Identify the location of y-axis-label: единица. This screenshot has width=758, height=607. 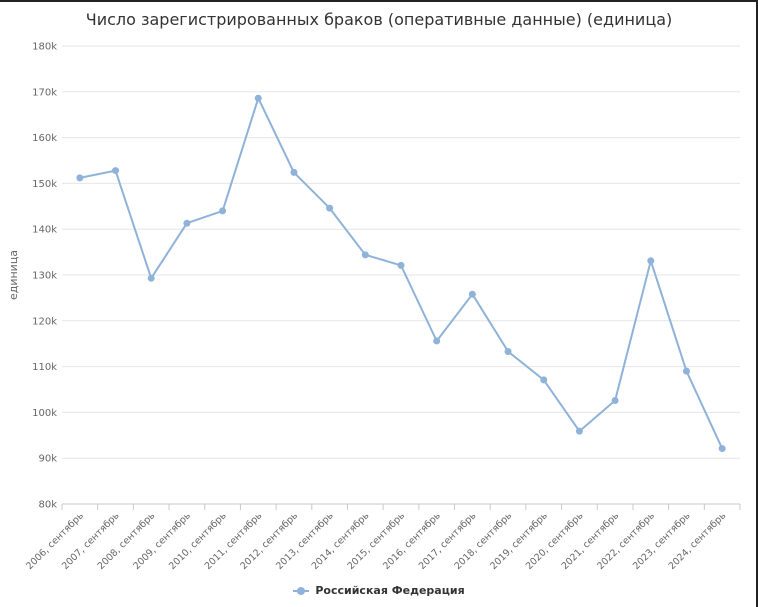
(13, 275).